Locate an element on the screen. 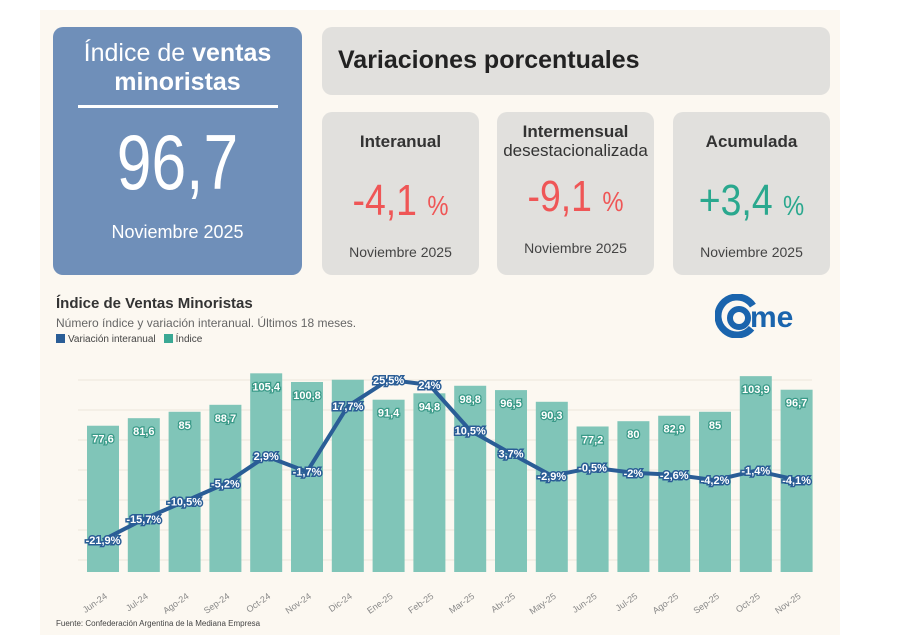 The image size is (900, 635). x-tick-label: Abr-25 is located at coordinates (503, 603).